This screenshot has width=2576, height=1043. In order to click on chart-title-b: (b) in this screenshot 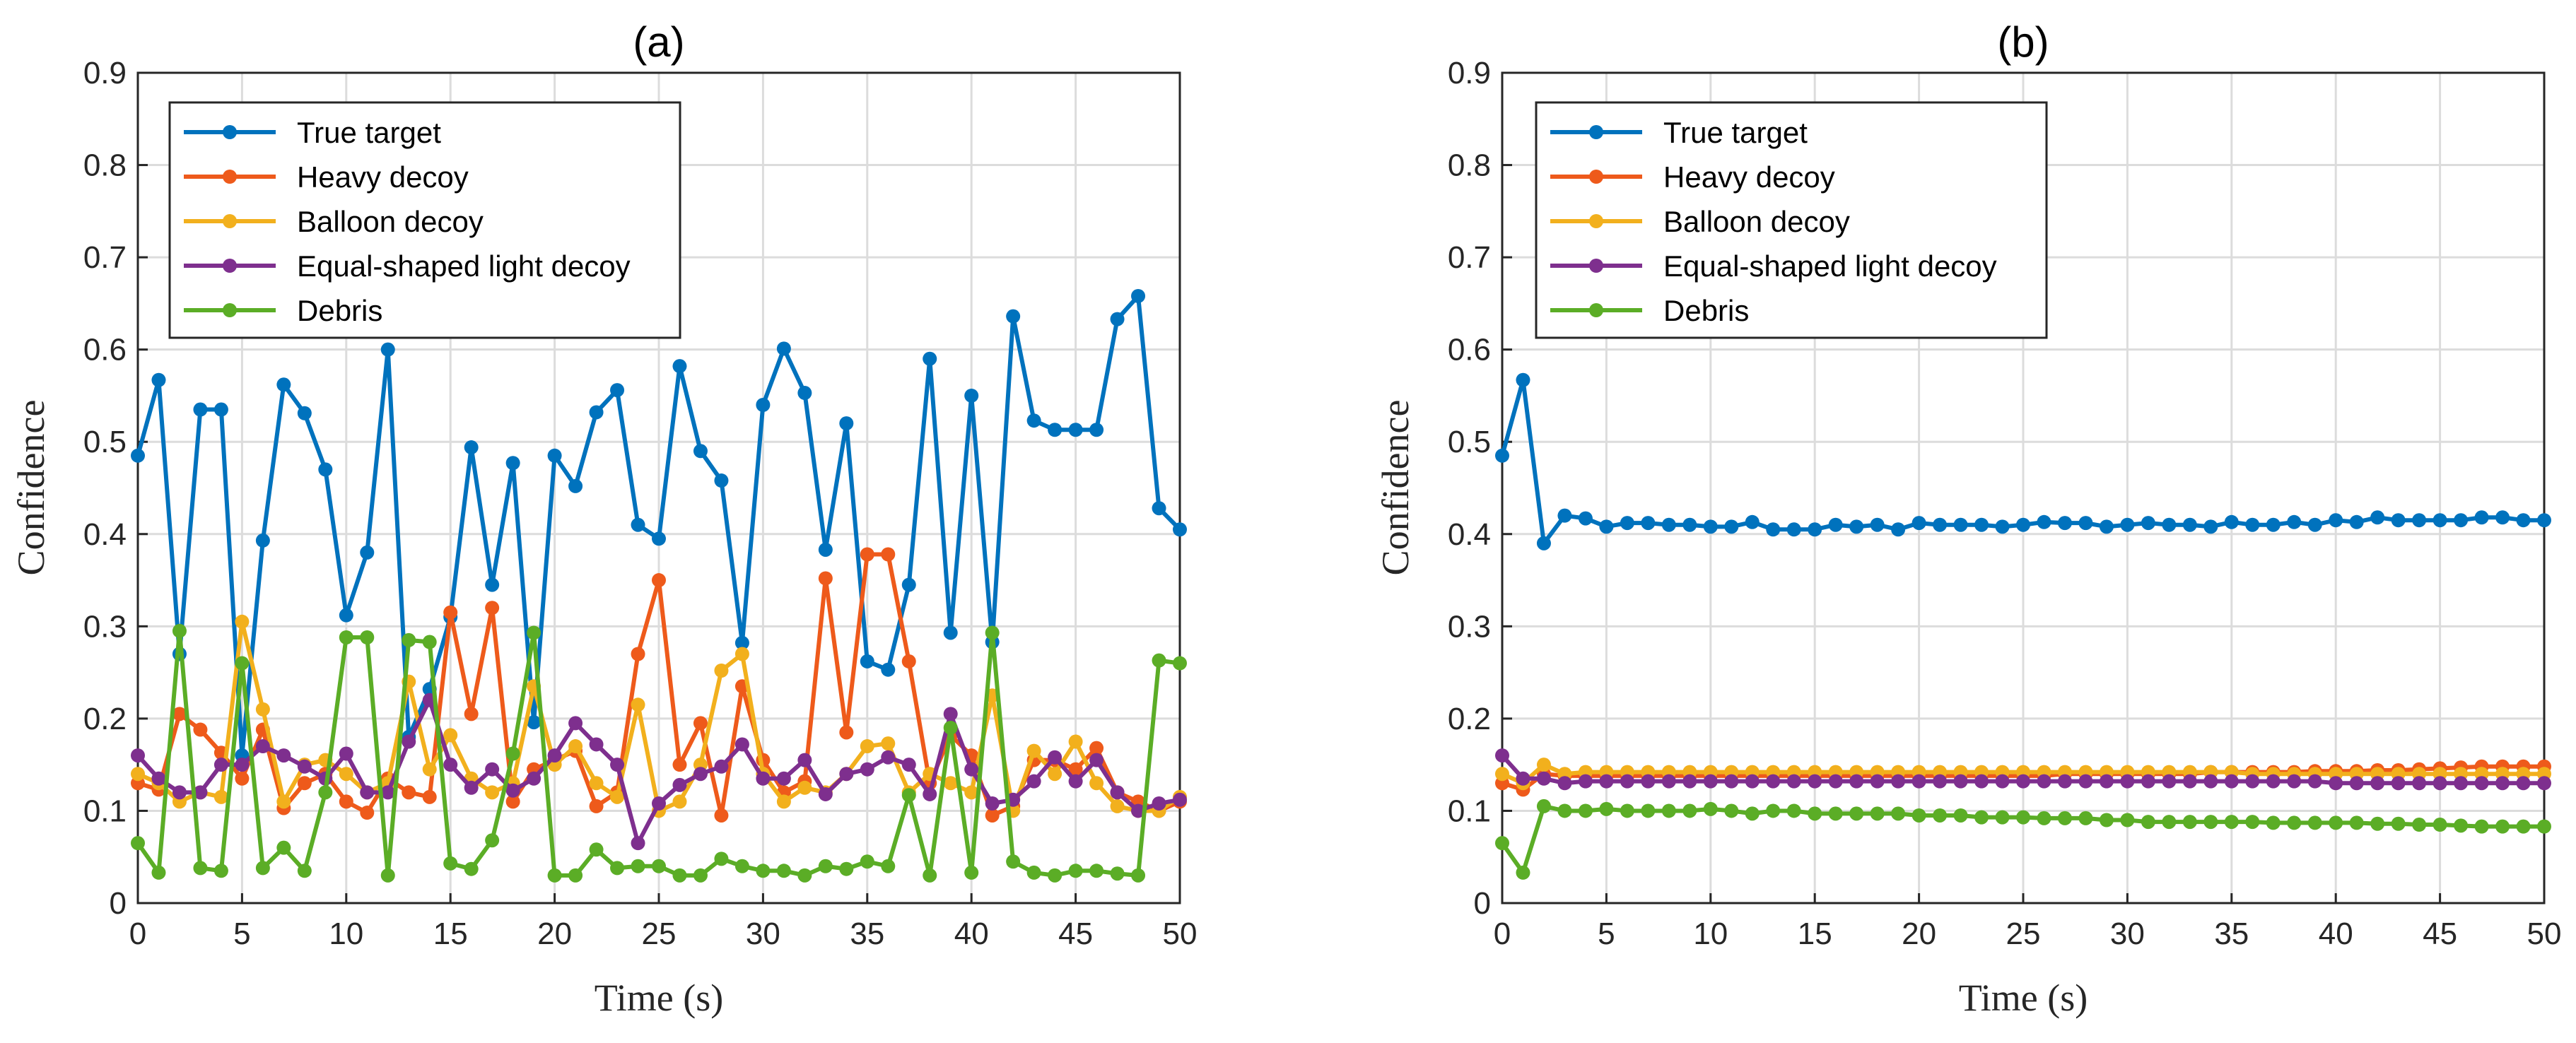, I will do `click(2023, 42)`.